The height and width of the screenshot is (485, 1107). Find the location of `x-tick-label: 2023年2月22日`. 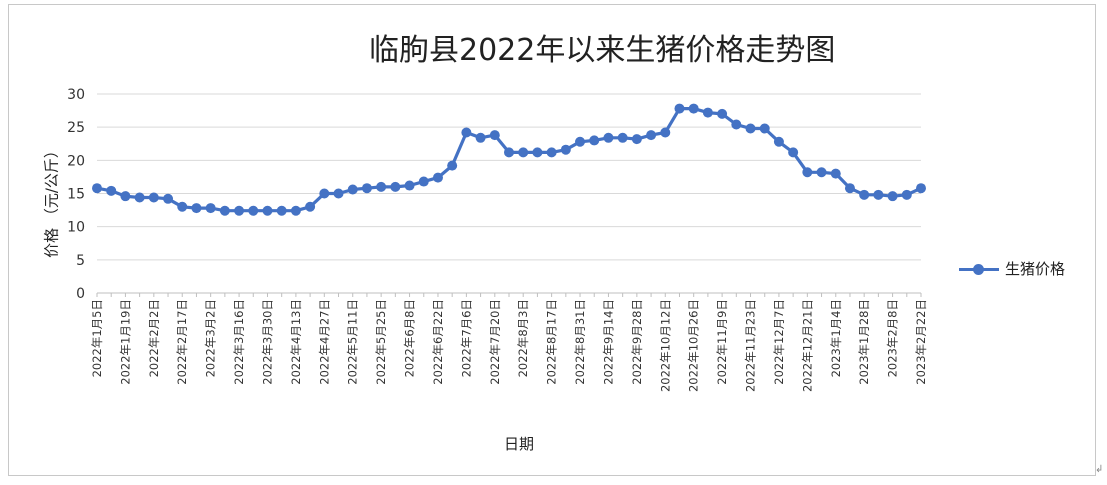

x-tick-label: 2023年2月22日 is located at coordinates (921, 342).